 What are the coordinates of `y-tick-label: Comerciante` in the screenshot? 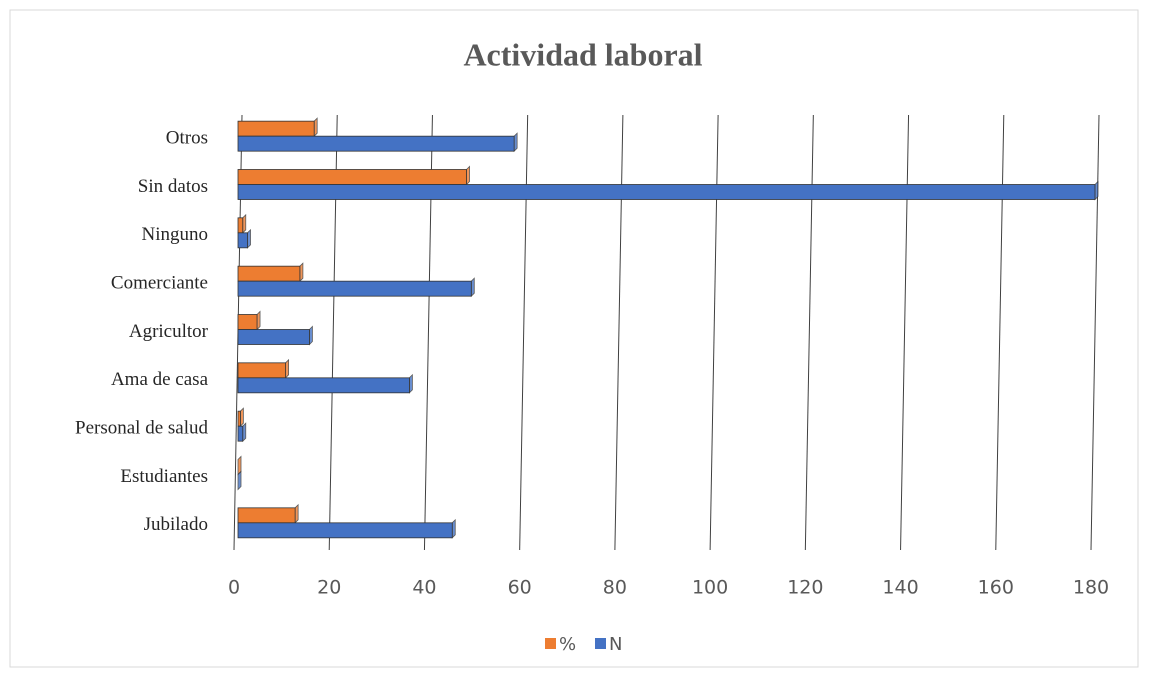 It's located at (159, 283).